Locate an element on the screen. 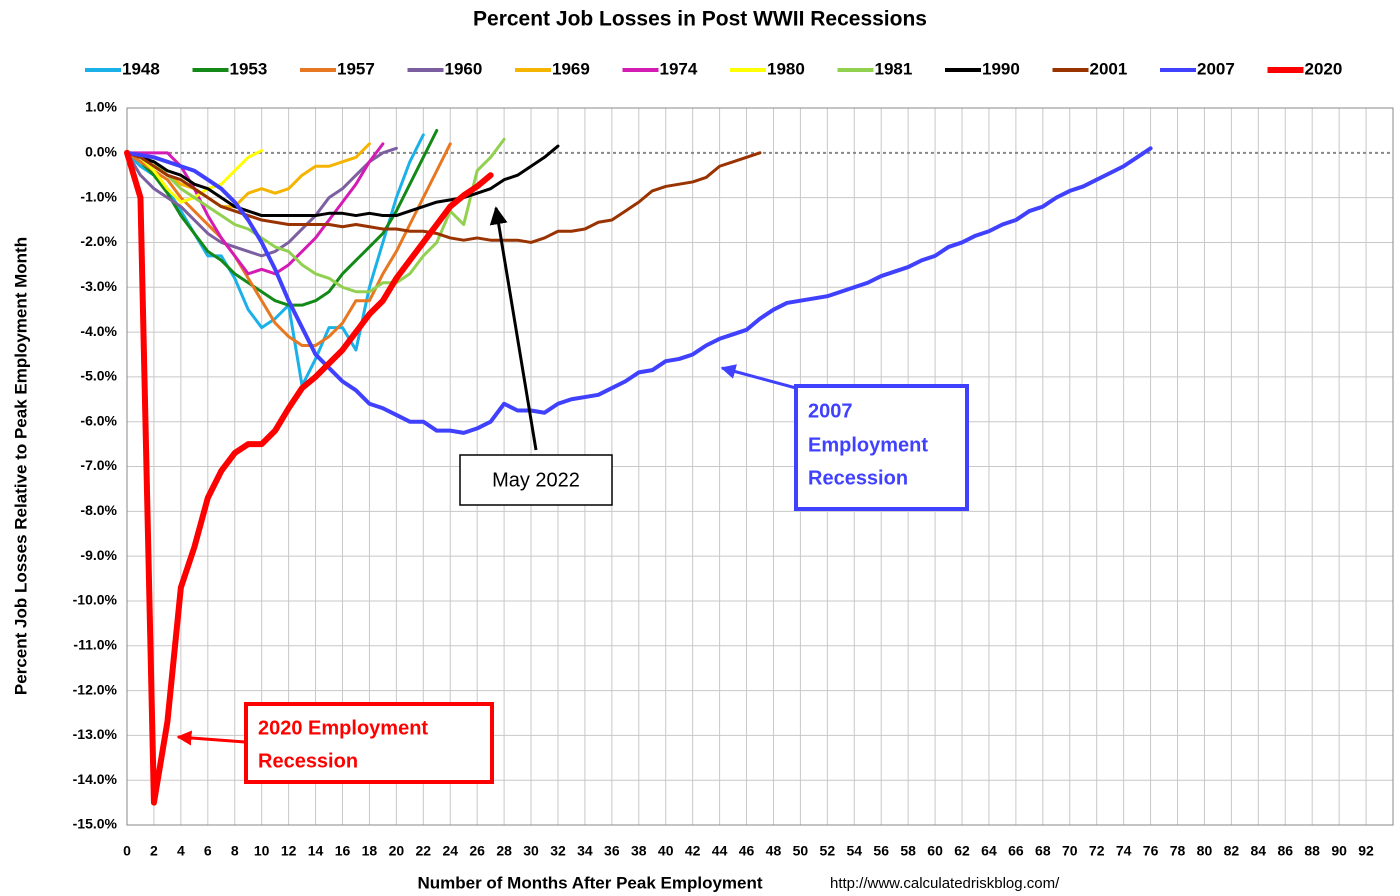 The width and height of the screenshot is (1400, 896). y-tick-label: -5.0% is located at coordinates (98, 376).